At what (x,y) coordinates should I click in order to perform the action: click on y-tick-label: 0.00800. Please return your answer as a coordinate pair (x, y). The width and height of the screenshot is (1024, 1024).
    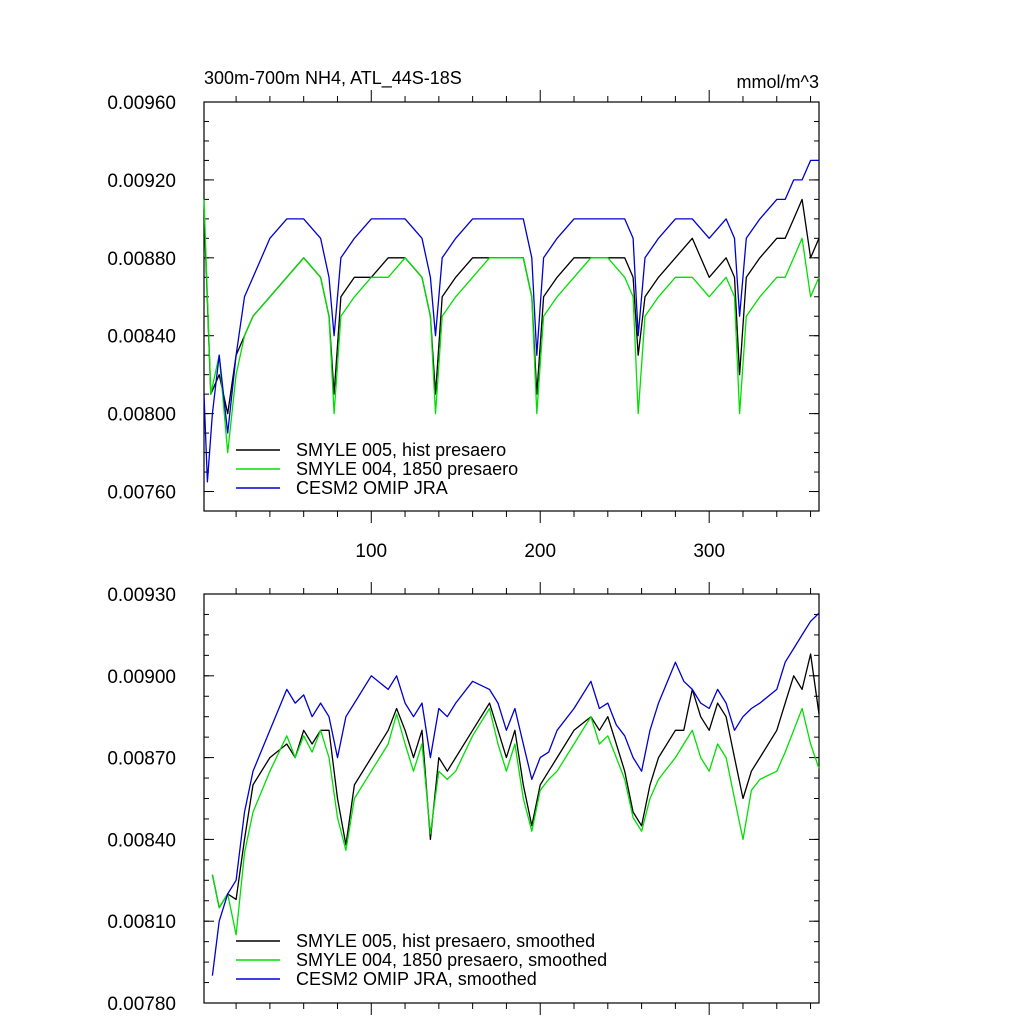
    Looking at the image, I should click on (141, 415).